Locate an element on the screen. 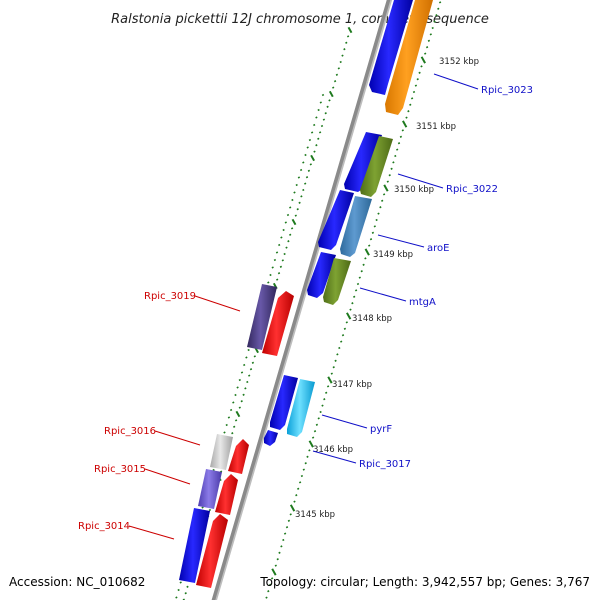 This screenshot has width=600, height=600. gene-label-rpic-3022: Rpic_3022 is located at coordinates (472, 189).